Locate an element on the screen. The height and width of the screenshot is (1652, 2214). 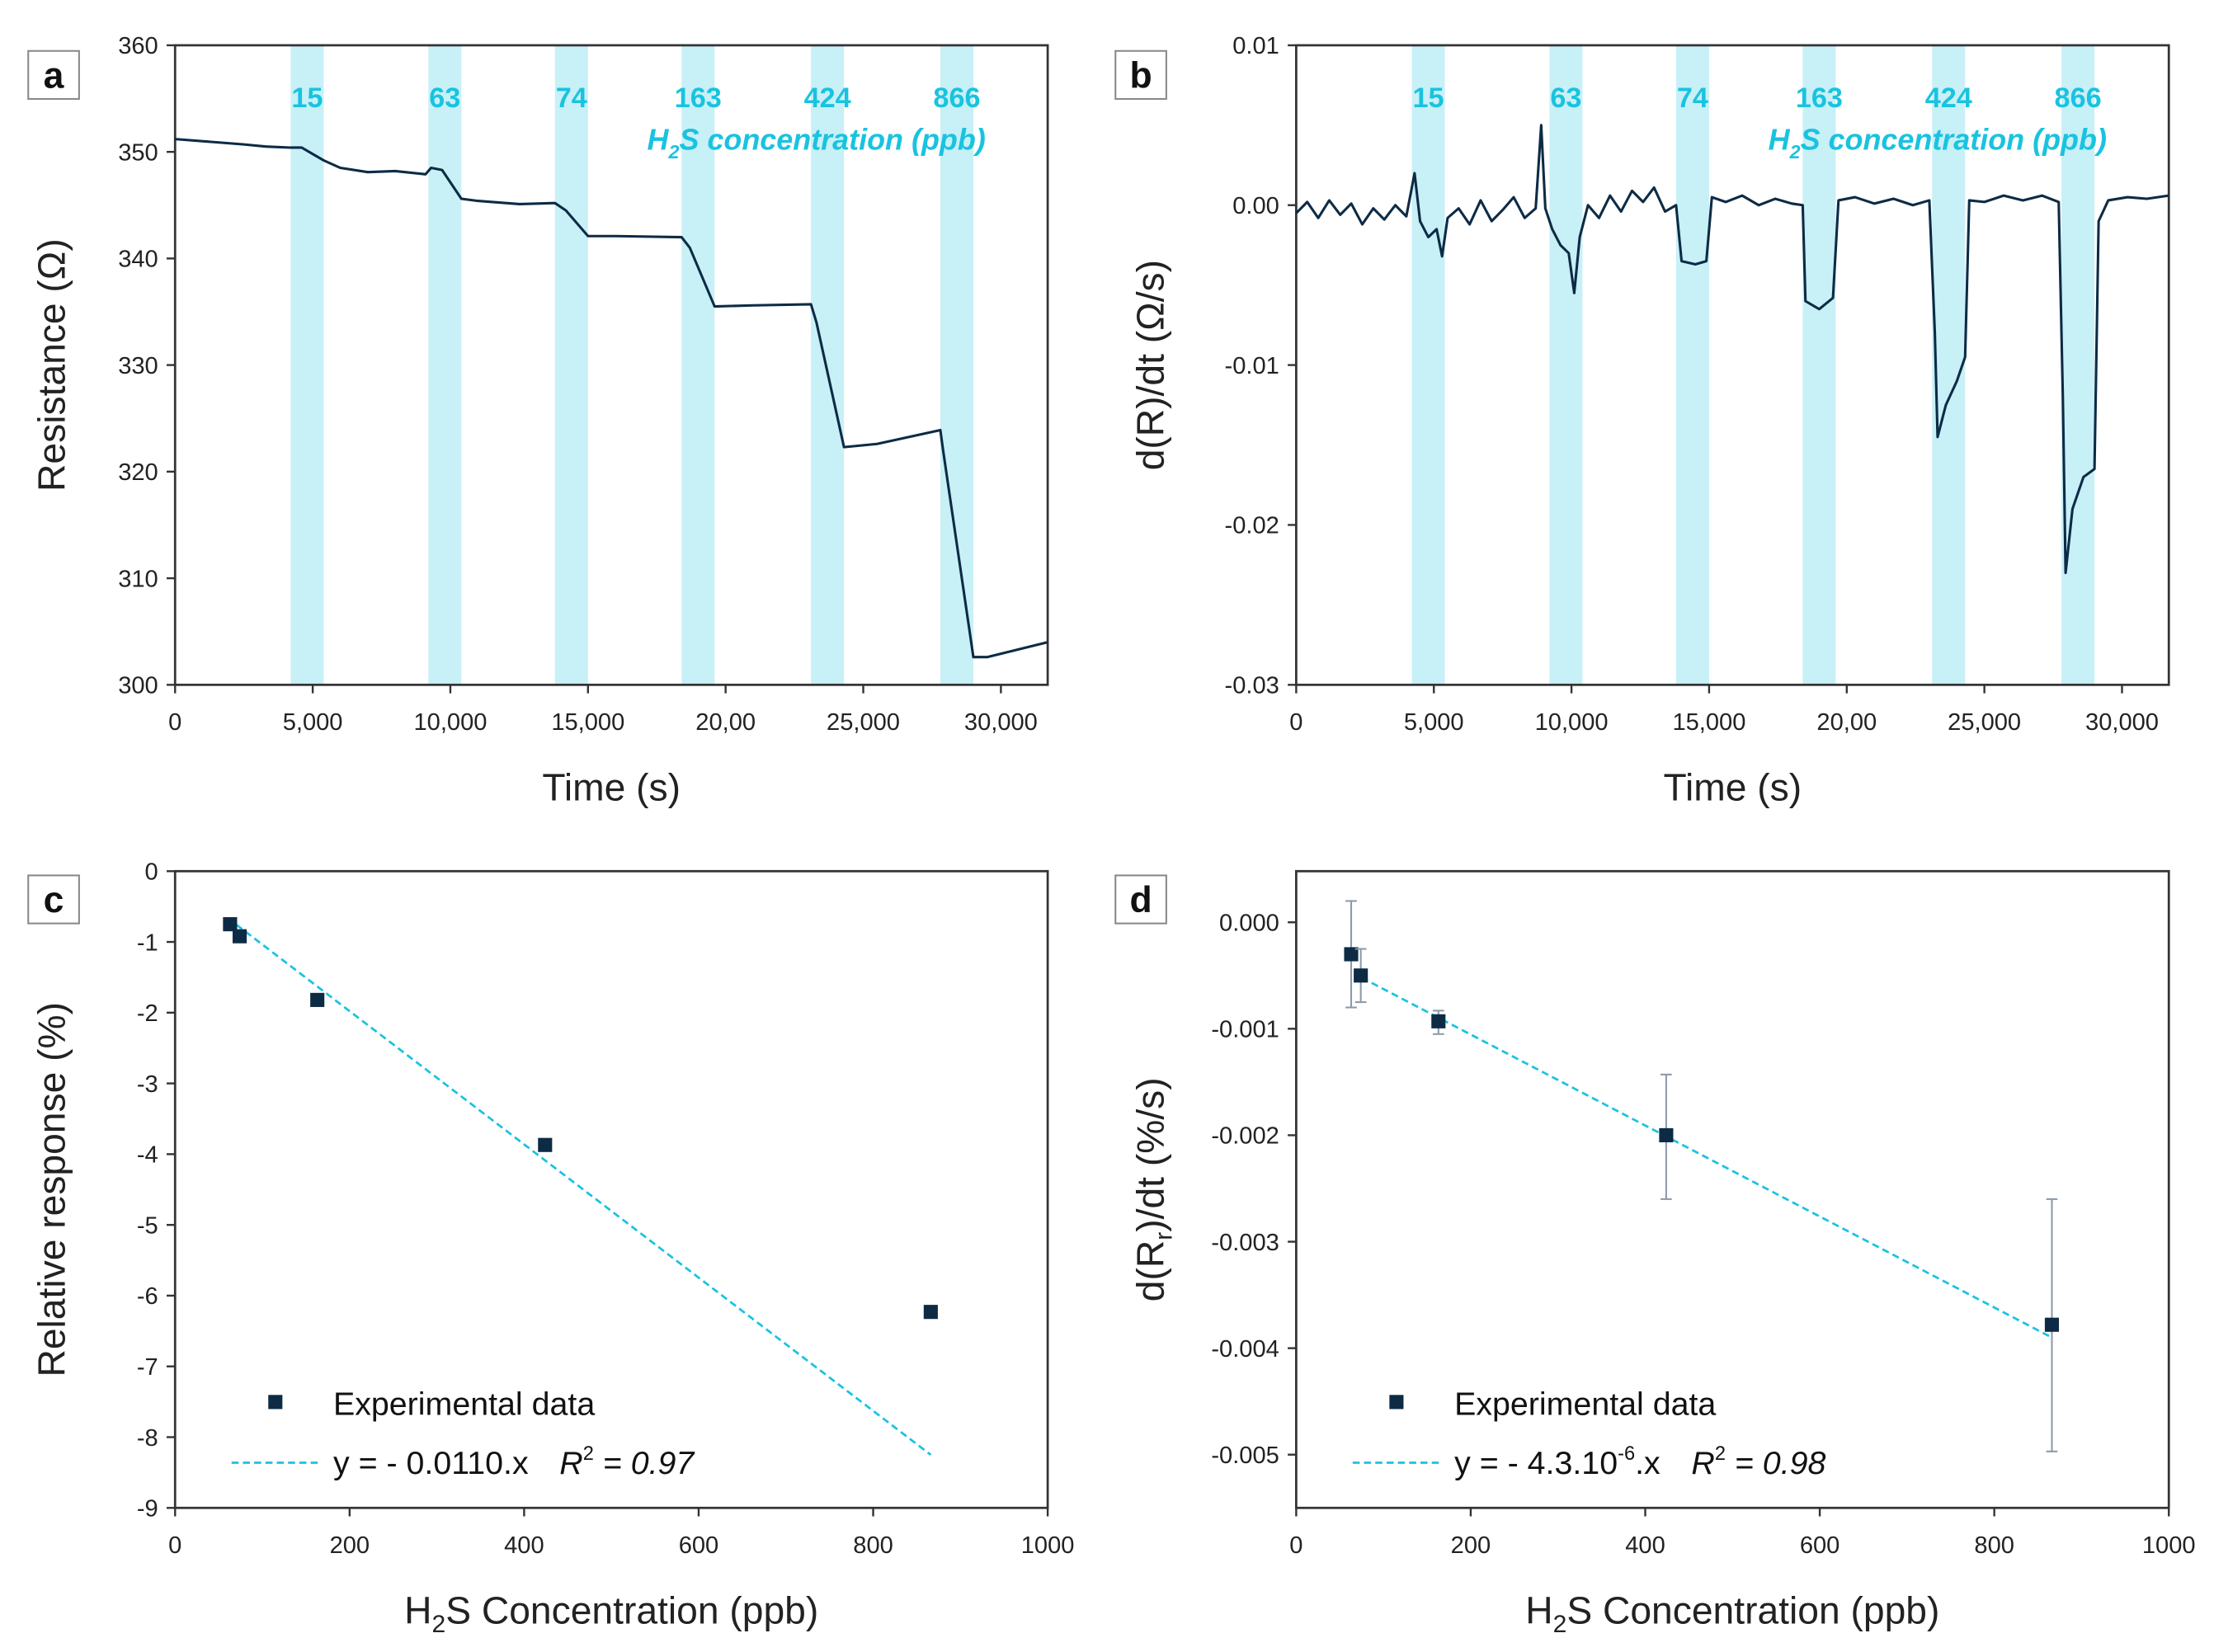
y-tick-label: -9 is located at coordinates (147, 1509).